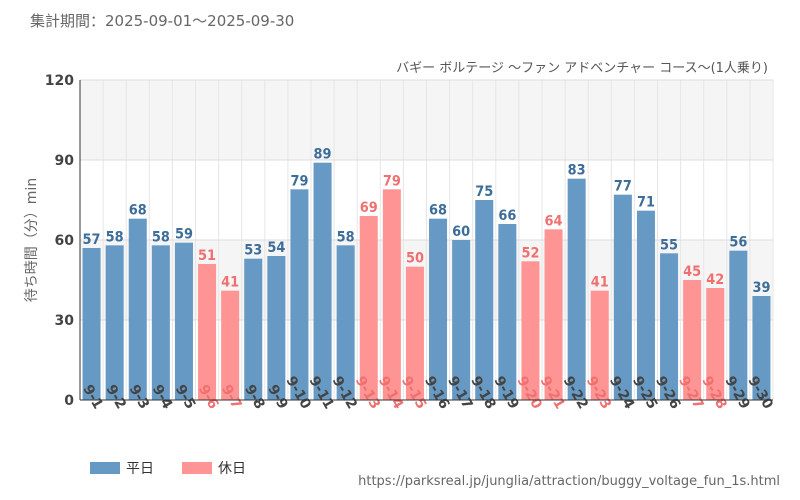 This screenshot has height=500, width=800. What do you see at coordinates (65, 321) in the screenshot?
I see `y-tick-label: 30` at bounding box center [65, 321].